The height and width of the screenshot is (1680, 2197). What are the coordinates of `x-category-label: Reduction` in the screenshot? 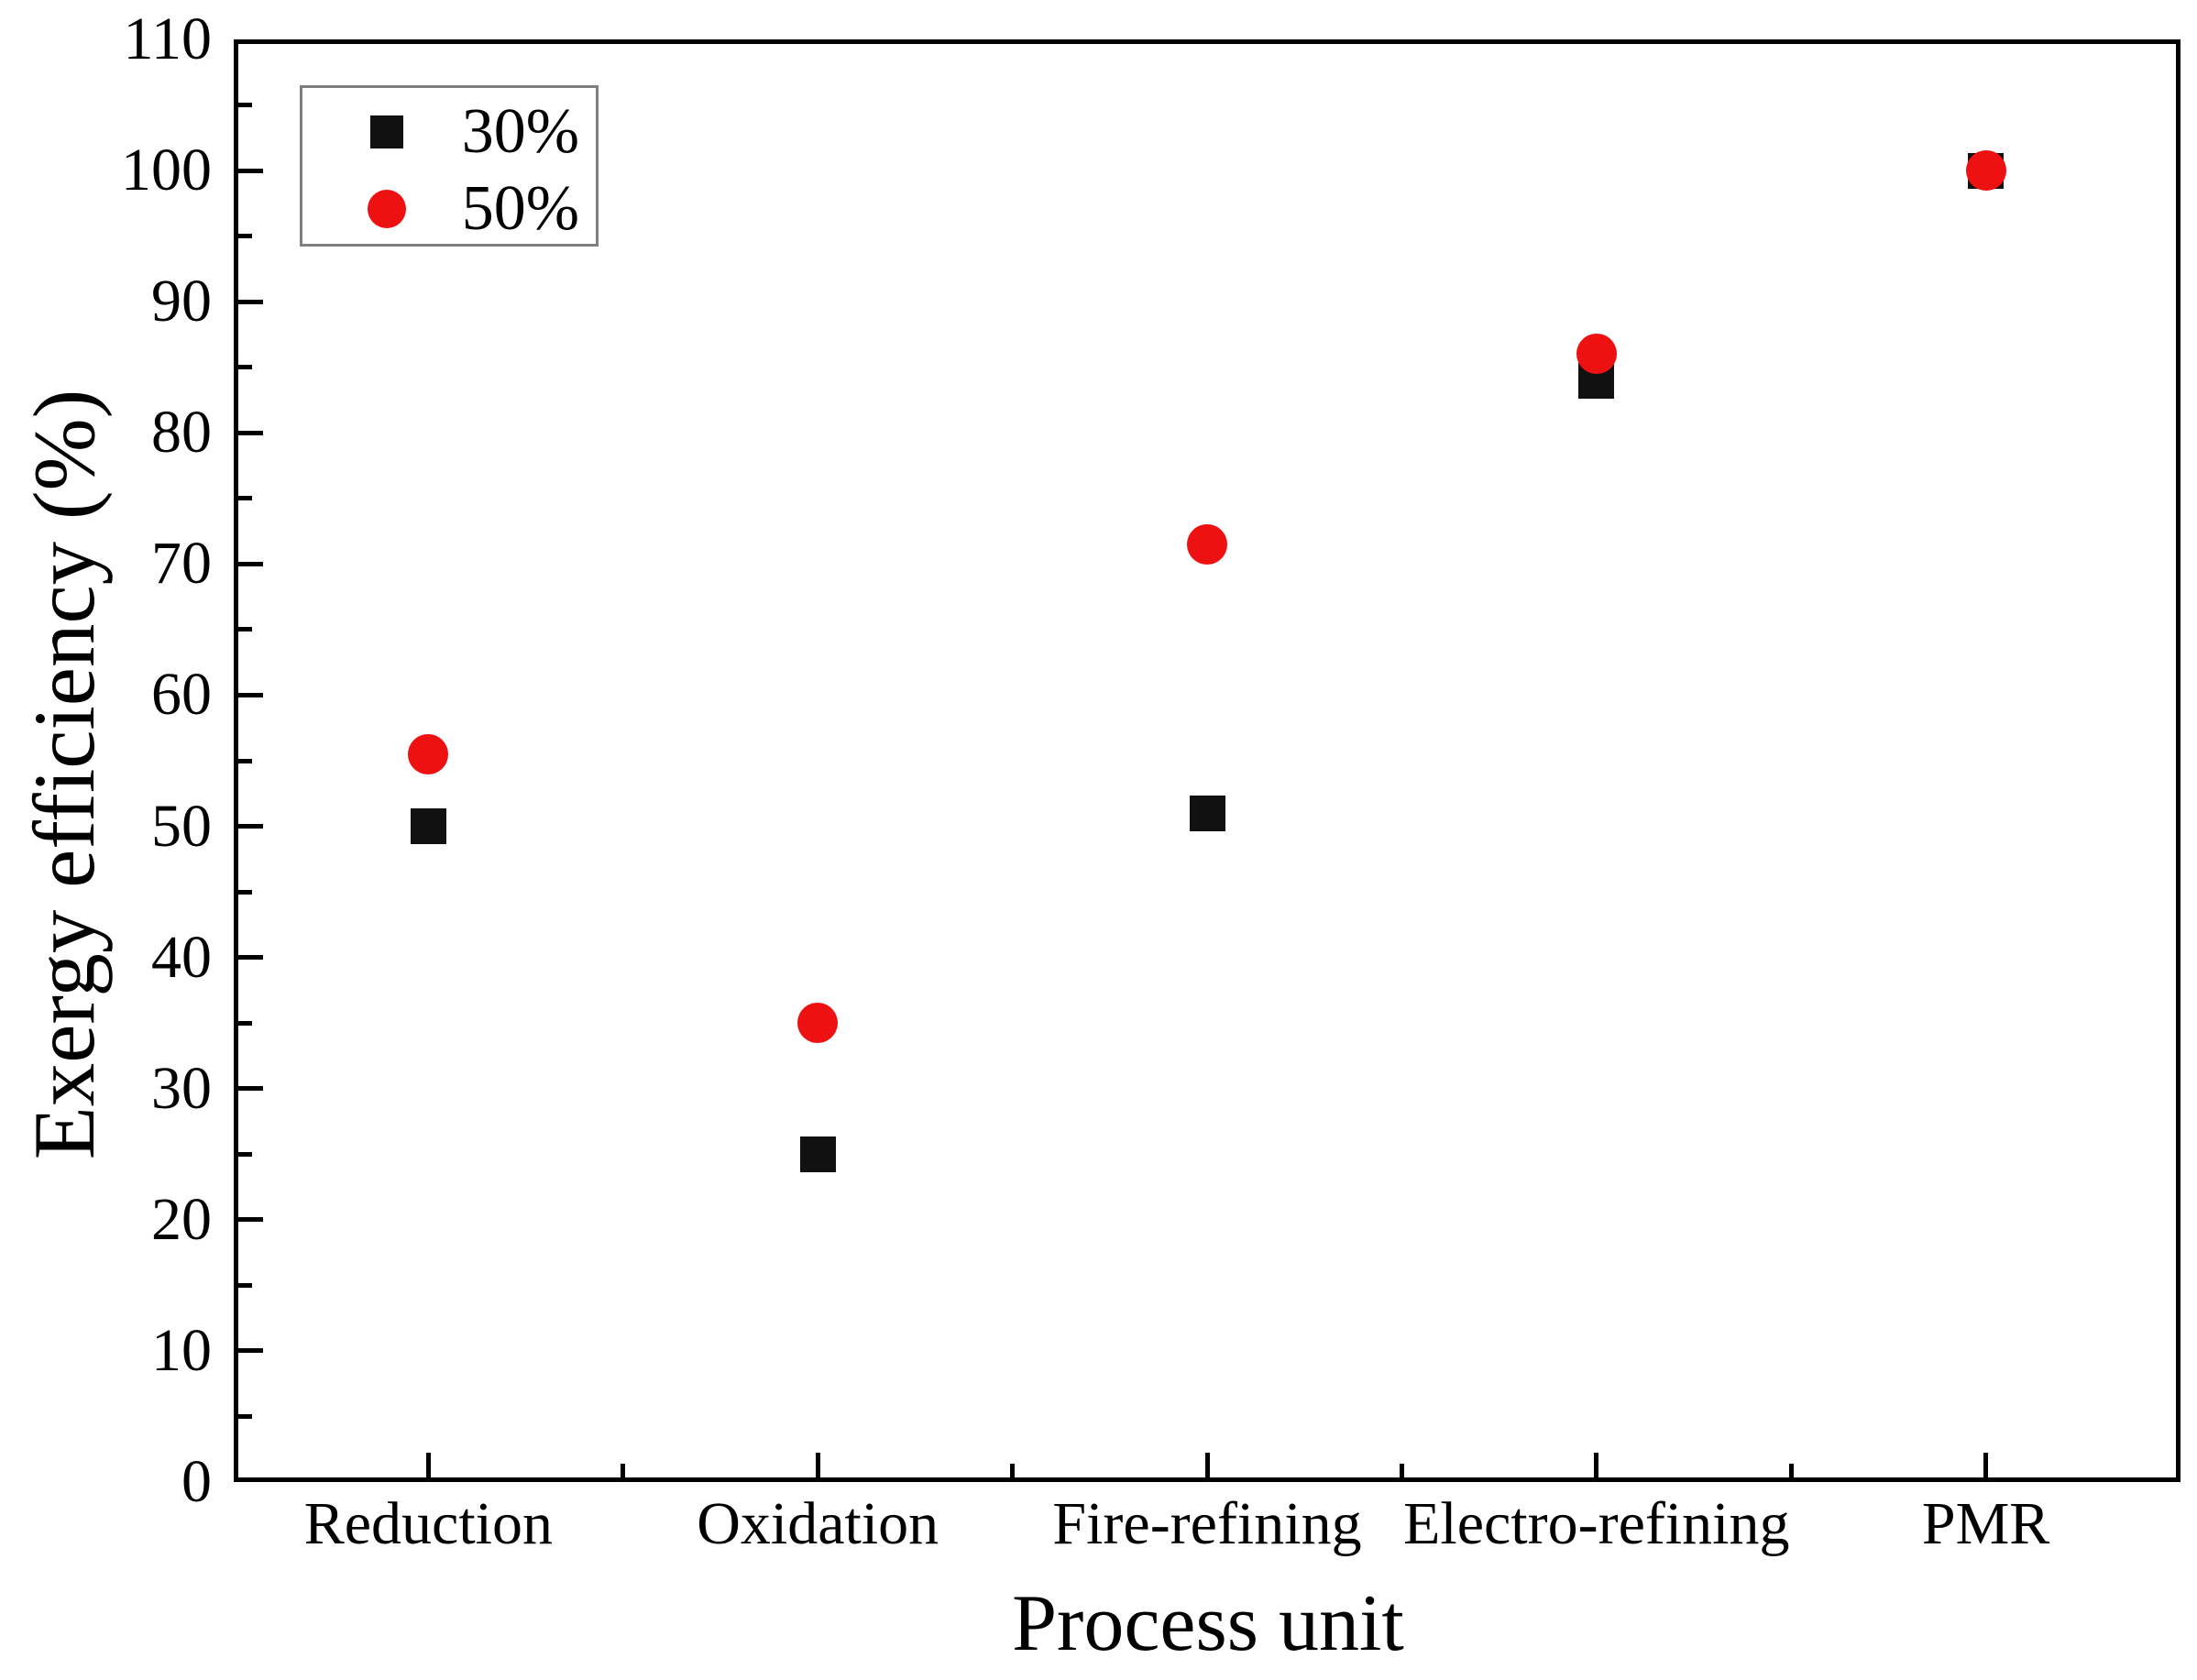 It's located at (428, 1523).